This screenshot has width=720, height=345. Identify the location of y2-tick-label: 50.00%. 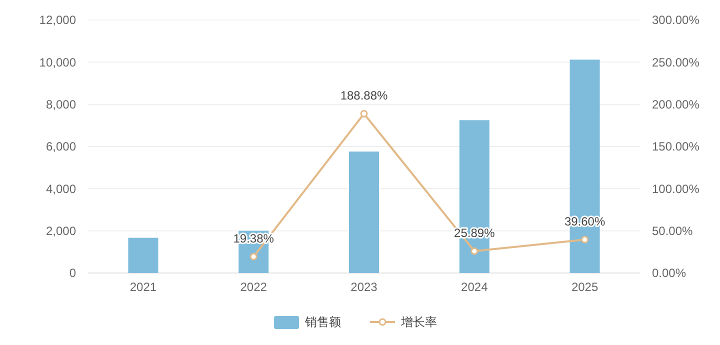
(673, 231).